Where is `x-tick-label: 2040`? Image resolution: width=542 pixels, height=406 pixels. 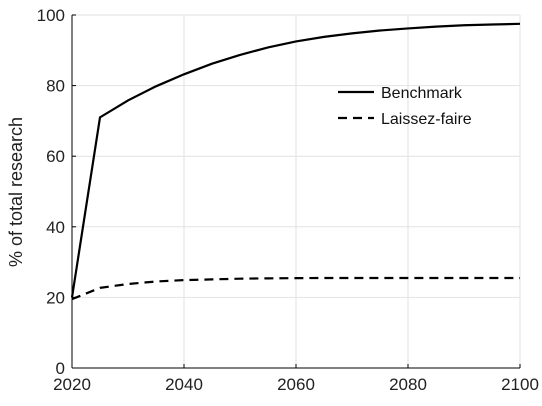
x-tick-label: 2040 is located at coordinates (184, 384).